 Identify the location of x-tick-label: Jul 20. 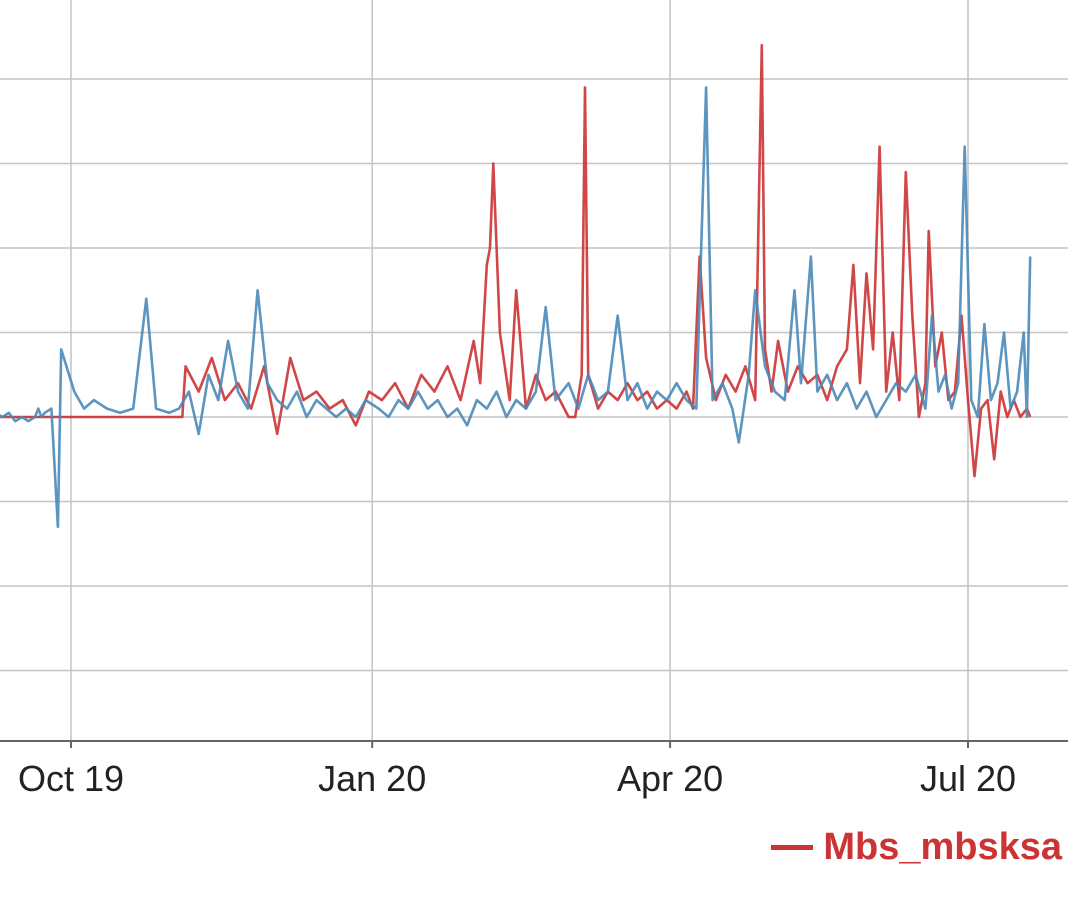
(968, 778).